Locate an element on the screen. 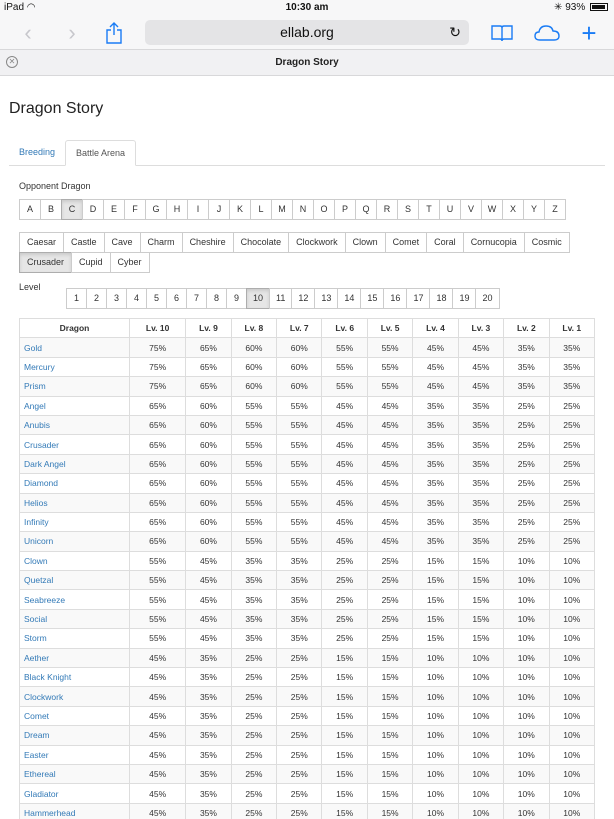  level-button-1: 1 is located at coordinates (76, 298).